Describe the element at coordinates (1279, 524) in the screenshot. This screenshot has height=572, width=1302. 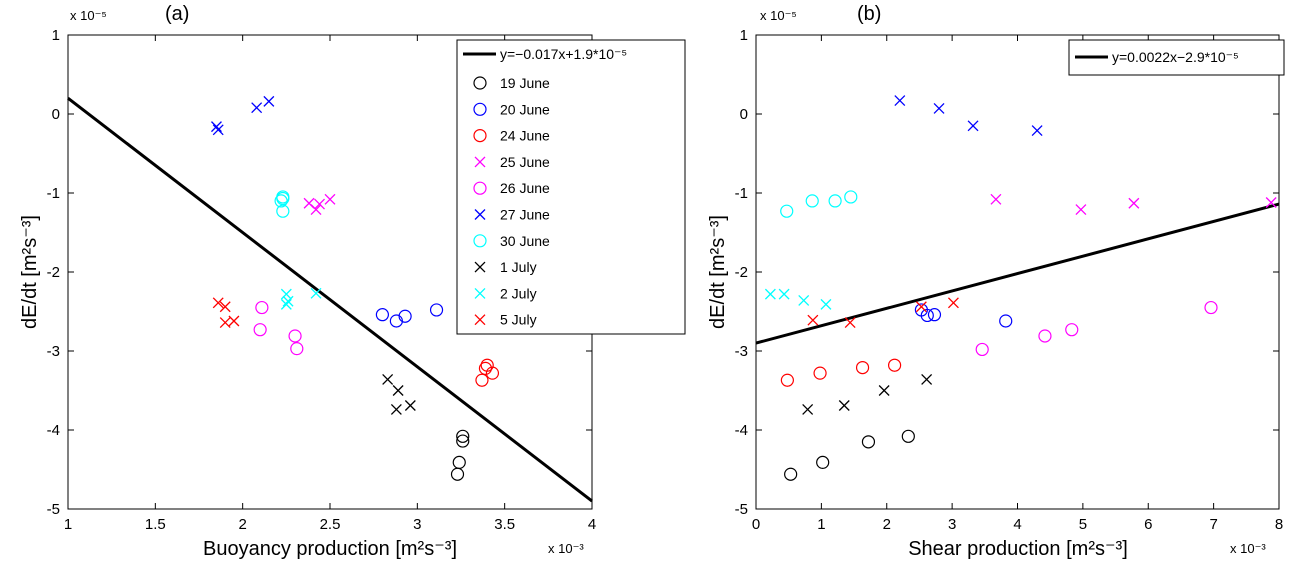
I see `x-tick-label: 8` at that location.